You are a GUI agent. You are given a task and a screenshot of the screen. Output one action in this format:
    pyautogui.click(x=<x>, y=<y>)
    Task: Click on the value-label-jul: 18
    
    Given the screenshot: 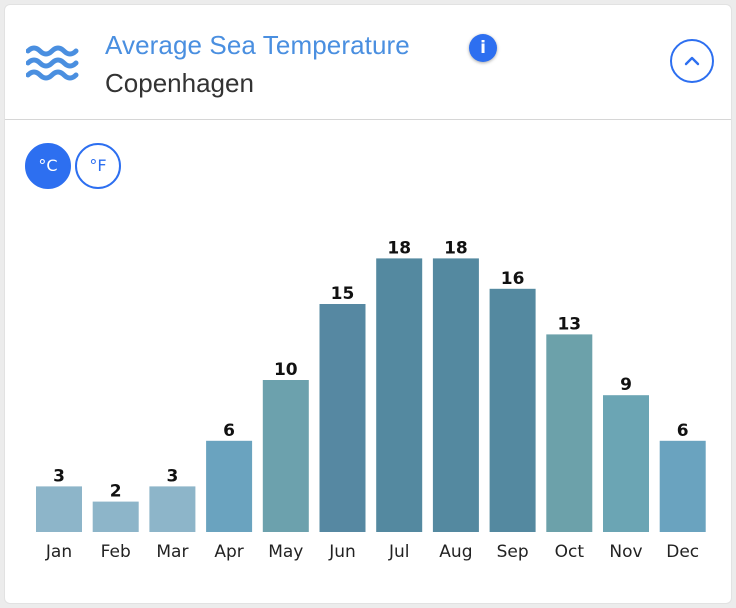 What is the action you would take?
    pyautogui.click(x=399, y=248)
    